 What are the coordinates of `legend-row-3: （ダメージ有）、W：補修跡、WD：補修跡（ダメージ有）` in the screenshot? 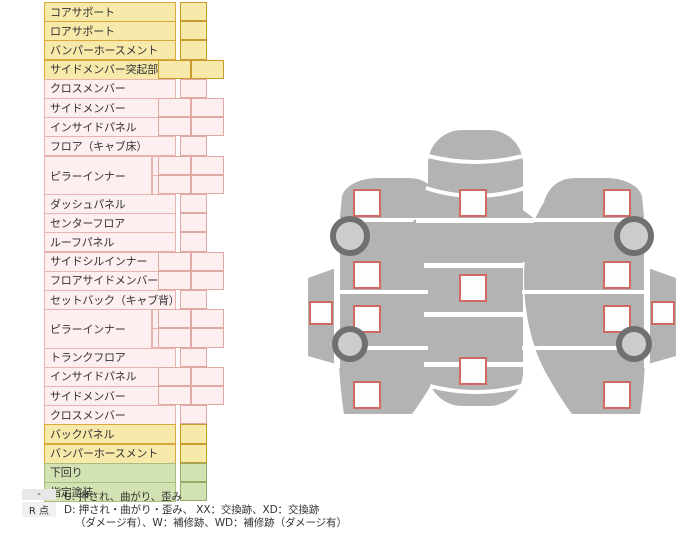 It's located at (232, 522).